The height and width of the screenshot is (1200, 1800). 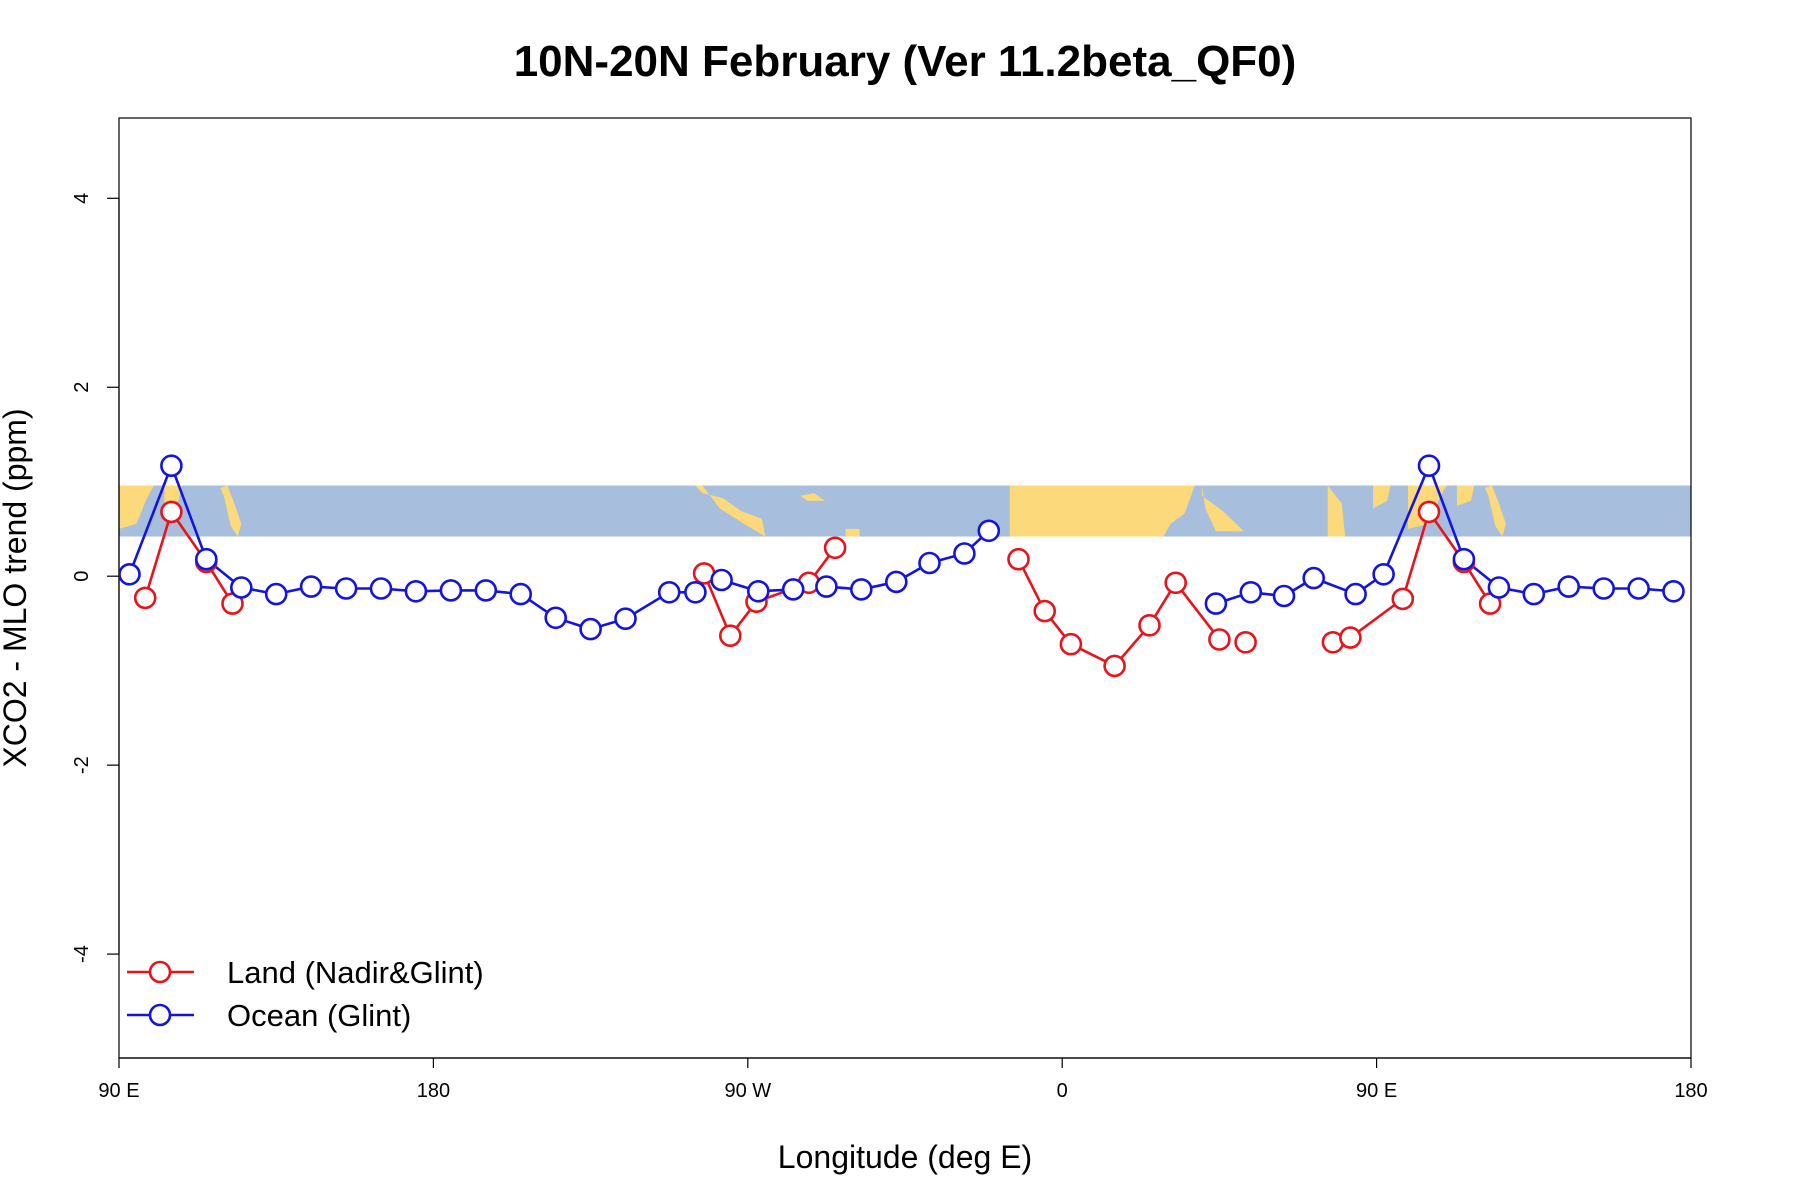 I want to click on y-axis: -4 -2 0 2 4, so click(x=95, y=578).